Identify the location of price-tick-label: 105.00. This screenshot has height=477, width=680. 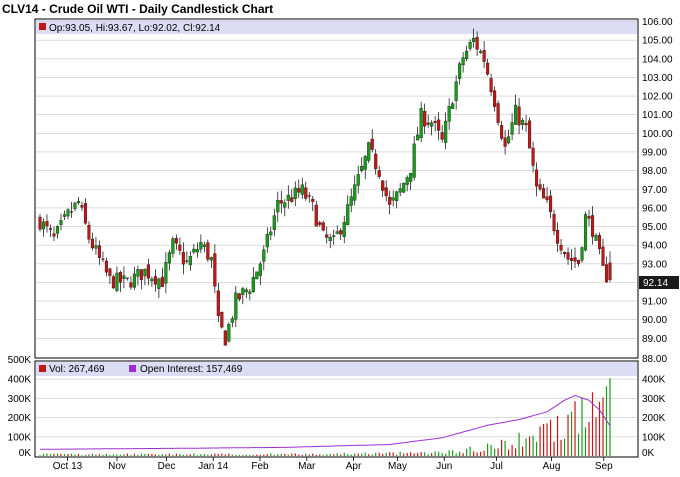
(657, 41).